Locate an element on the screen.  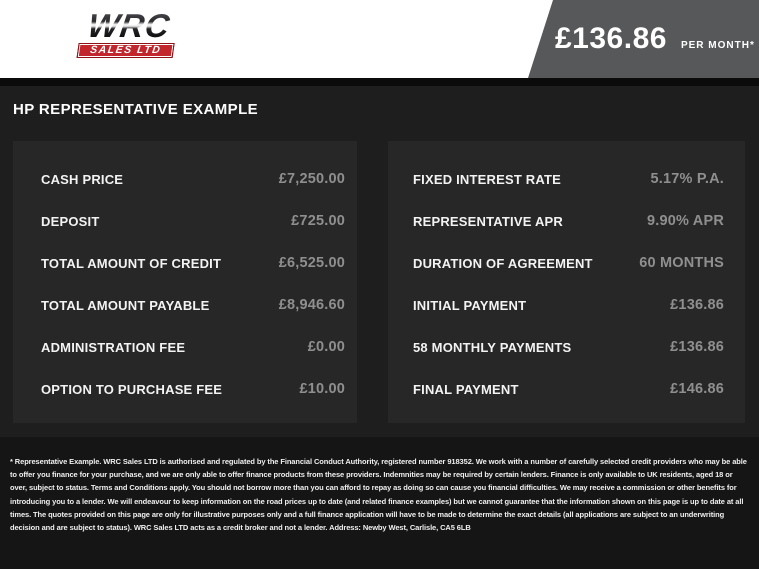
table-row: TOTAL AMOUNT OF CREDIT £6,525.00 is located at coordinates (185, 263).